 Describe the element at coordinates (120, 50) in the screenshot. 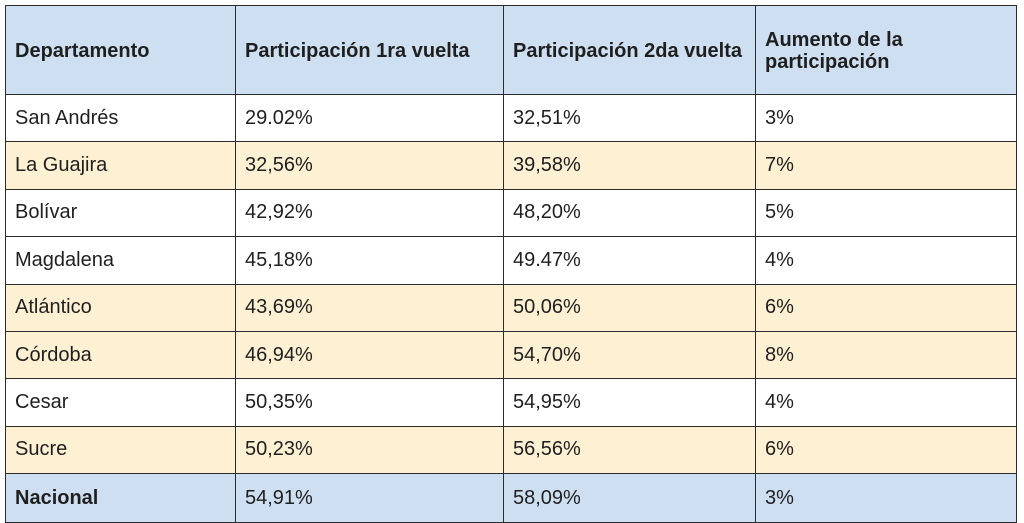

I see `header-departamento: Departamento` at that location.